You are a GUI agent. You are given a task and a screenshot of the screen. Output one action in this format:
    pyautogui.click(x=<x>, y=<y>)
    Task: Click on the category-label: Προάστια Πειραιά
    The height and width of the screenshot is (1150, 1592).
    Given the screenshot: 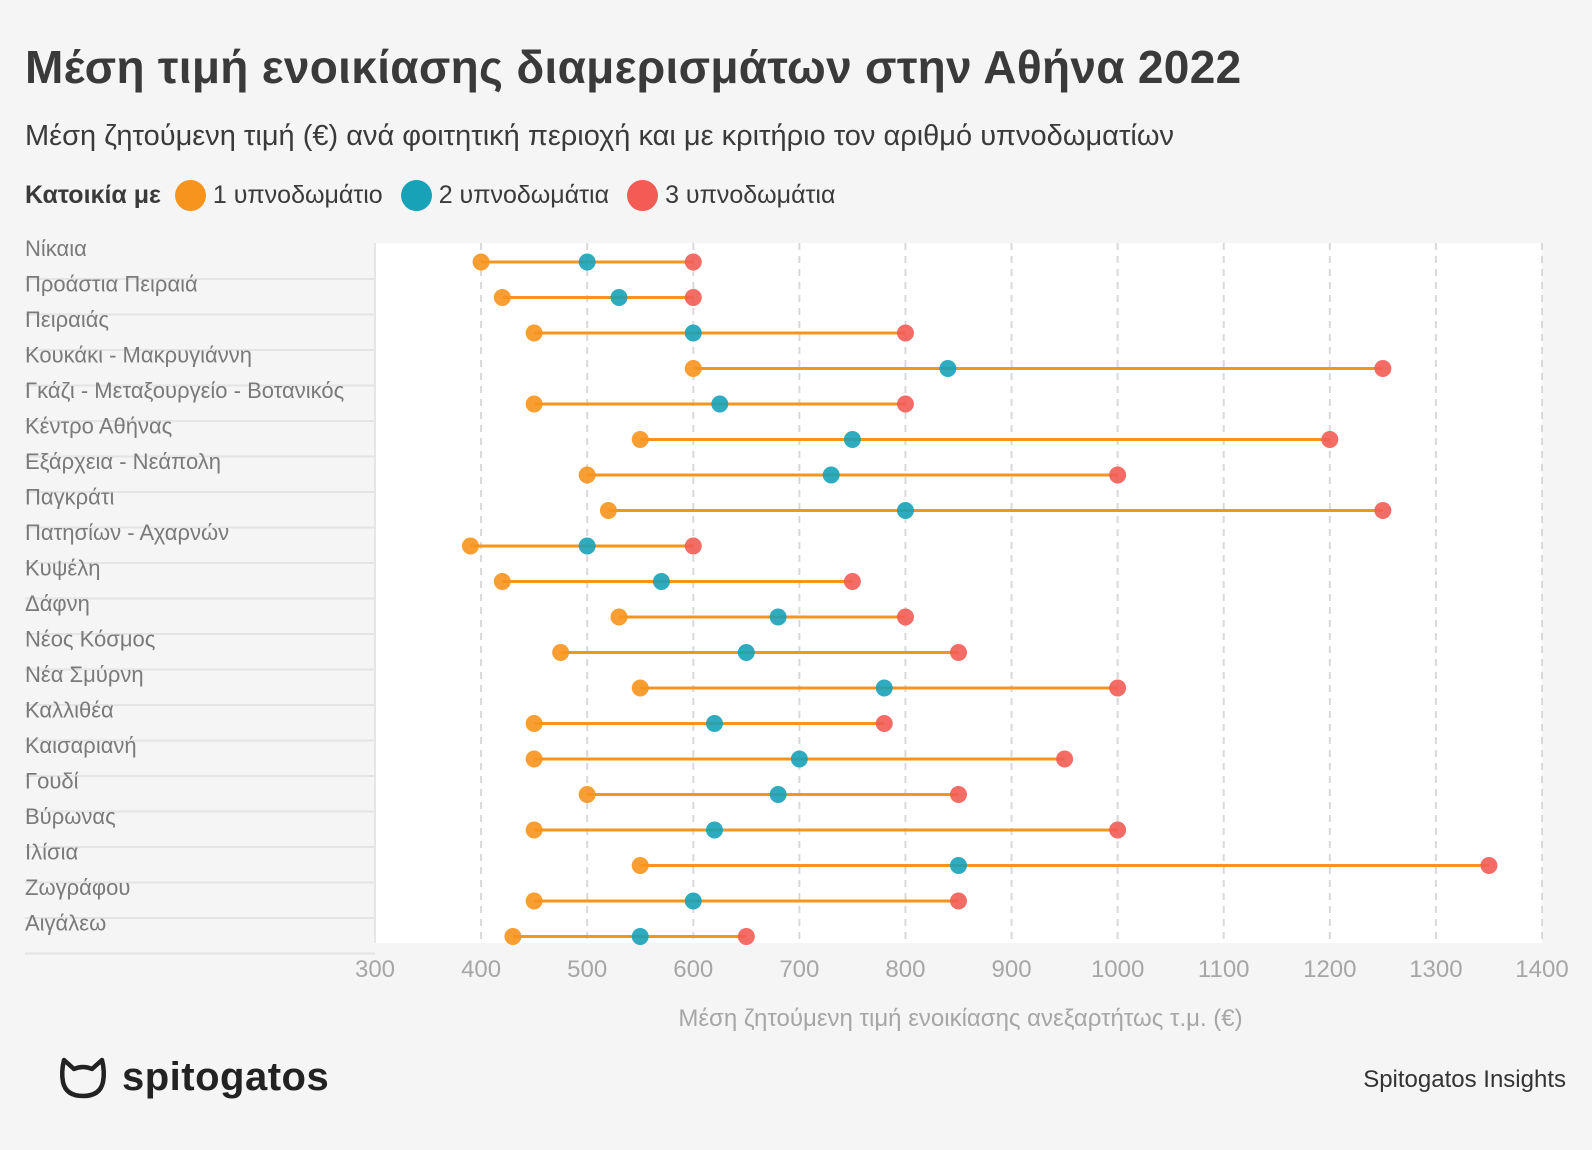 What is the action you would take?
    pyautogui.click(x=111, y=284)
    